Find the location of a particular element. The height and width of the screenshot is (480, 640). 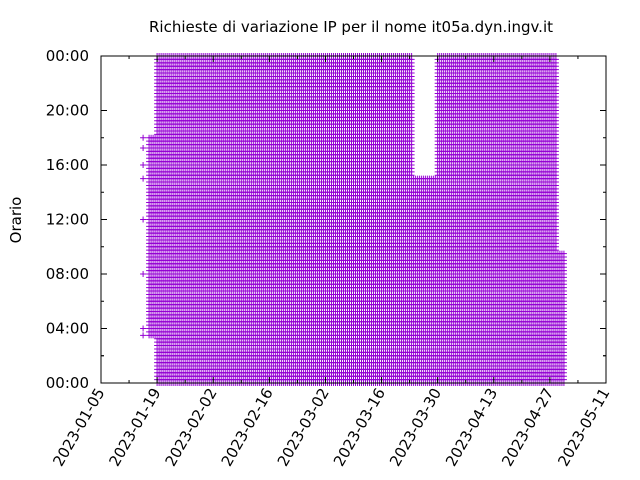

y-tick-label: 20:00 is located at coordinates (67, 111).